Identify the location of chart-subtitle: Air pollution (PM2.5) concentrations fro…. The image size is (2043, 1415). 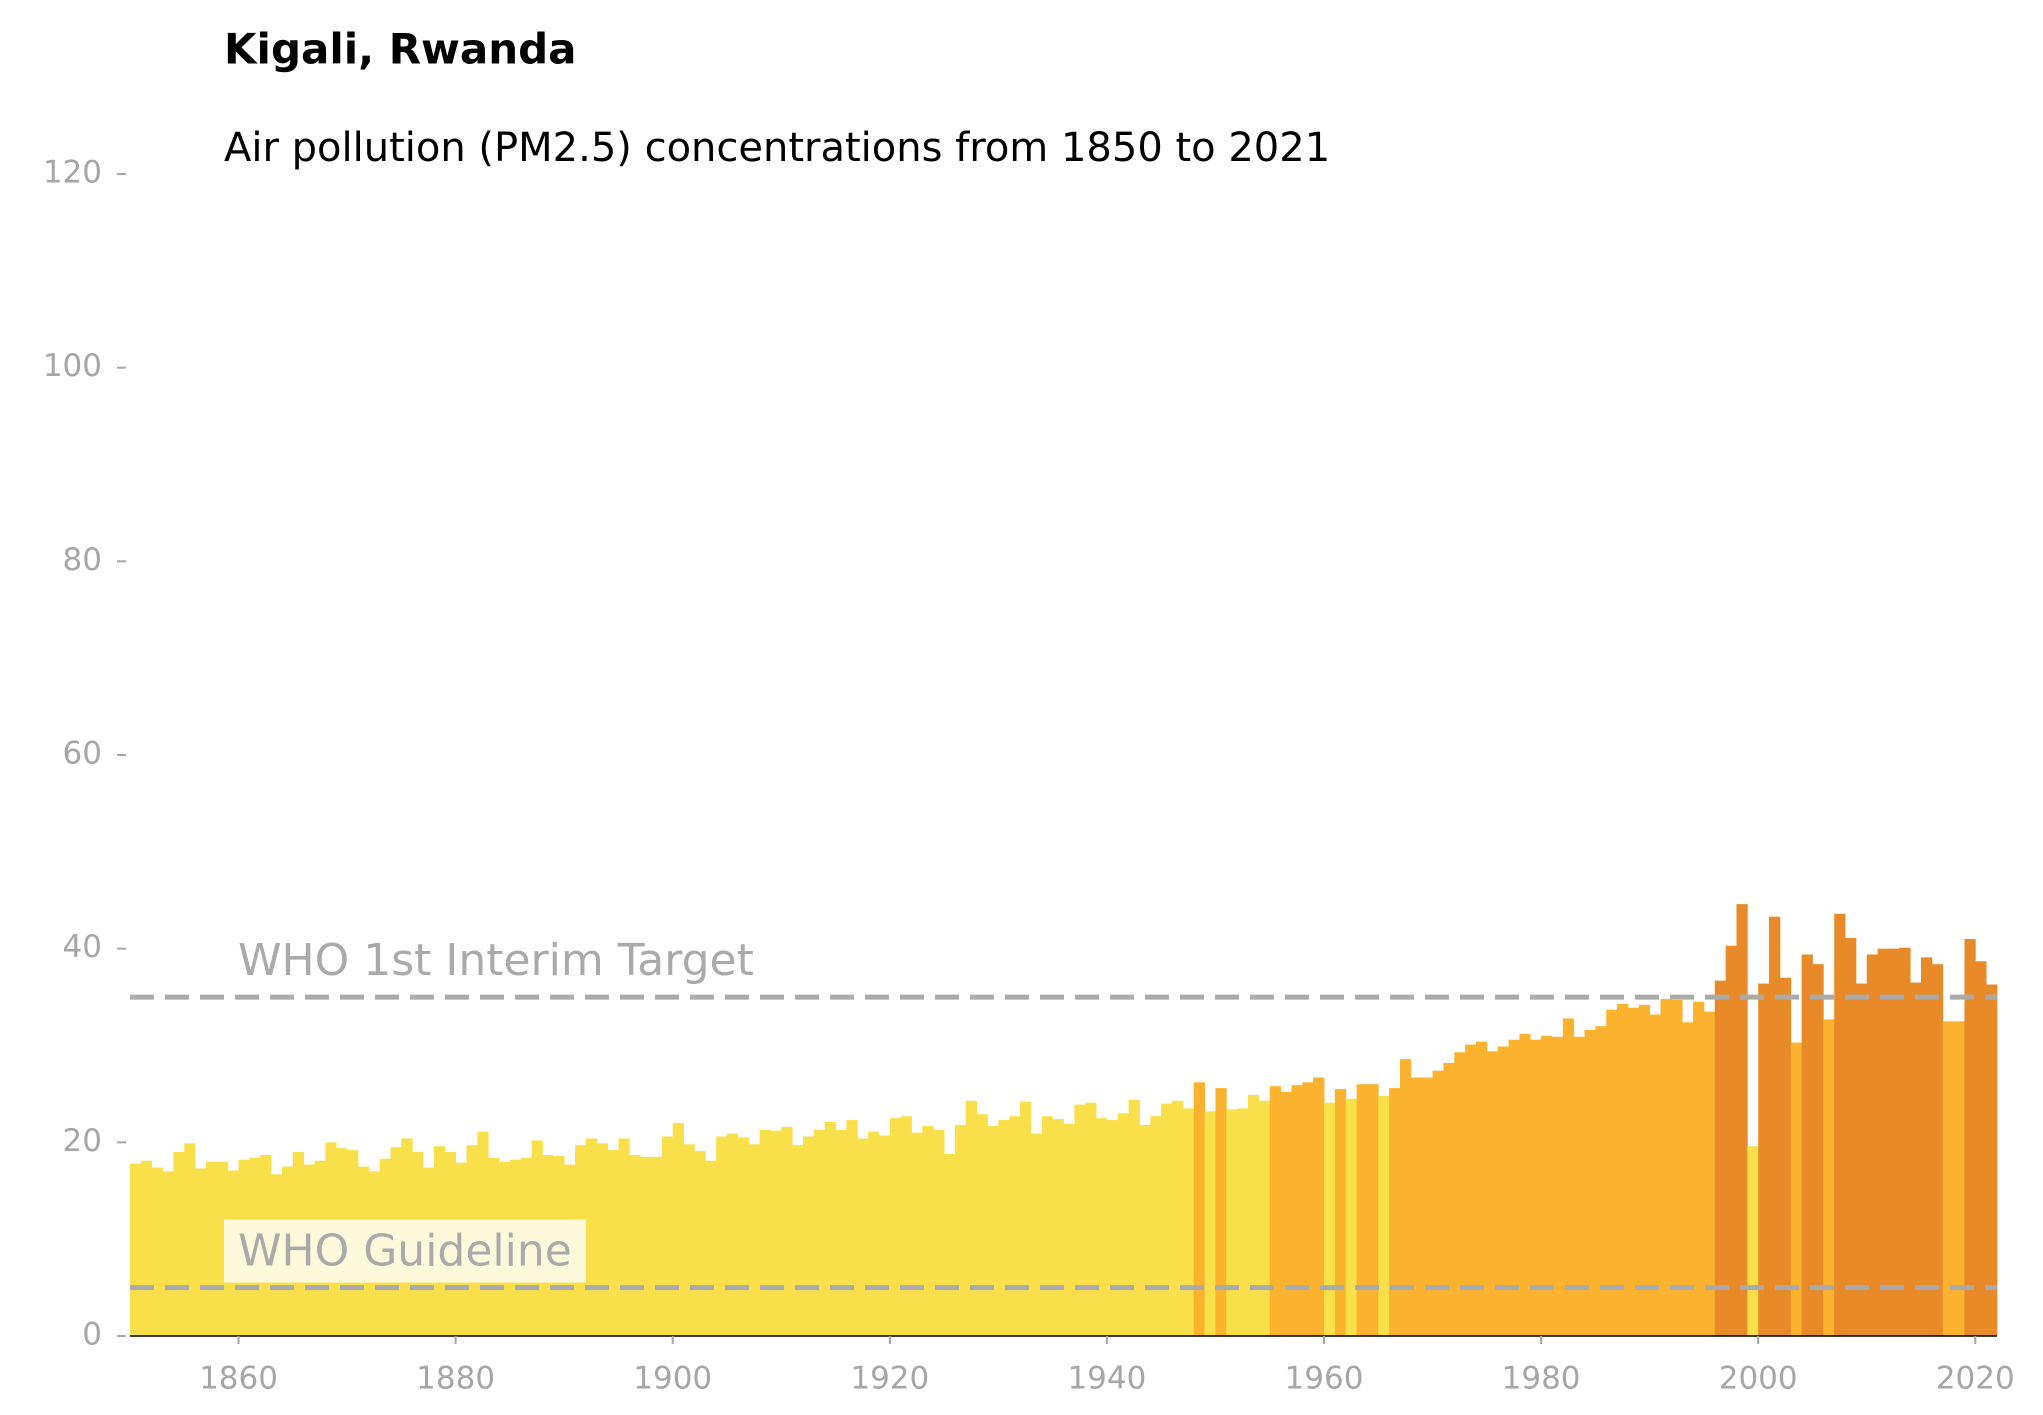
(777, 148).